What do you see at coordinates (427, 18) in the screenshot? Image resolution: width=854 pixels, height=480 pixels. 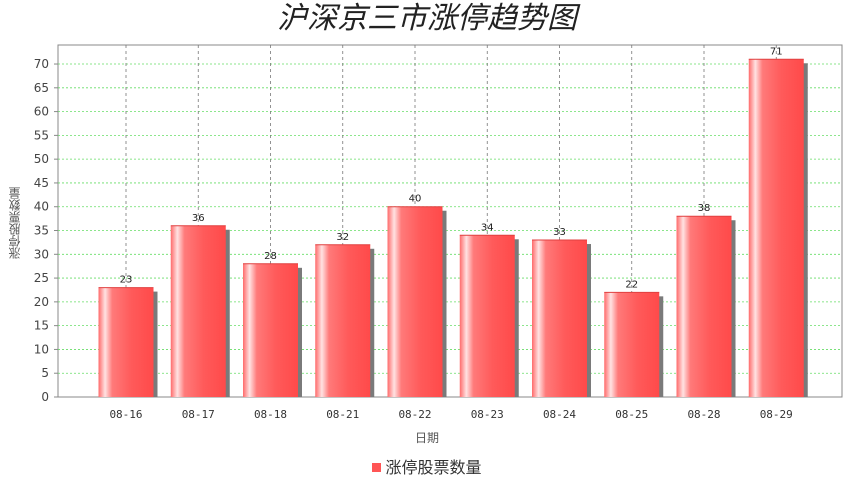 I see `chart-title: 沪深京三市涨停趋势图` at bounding box center [427, 18].